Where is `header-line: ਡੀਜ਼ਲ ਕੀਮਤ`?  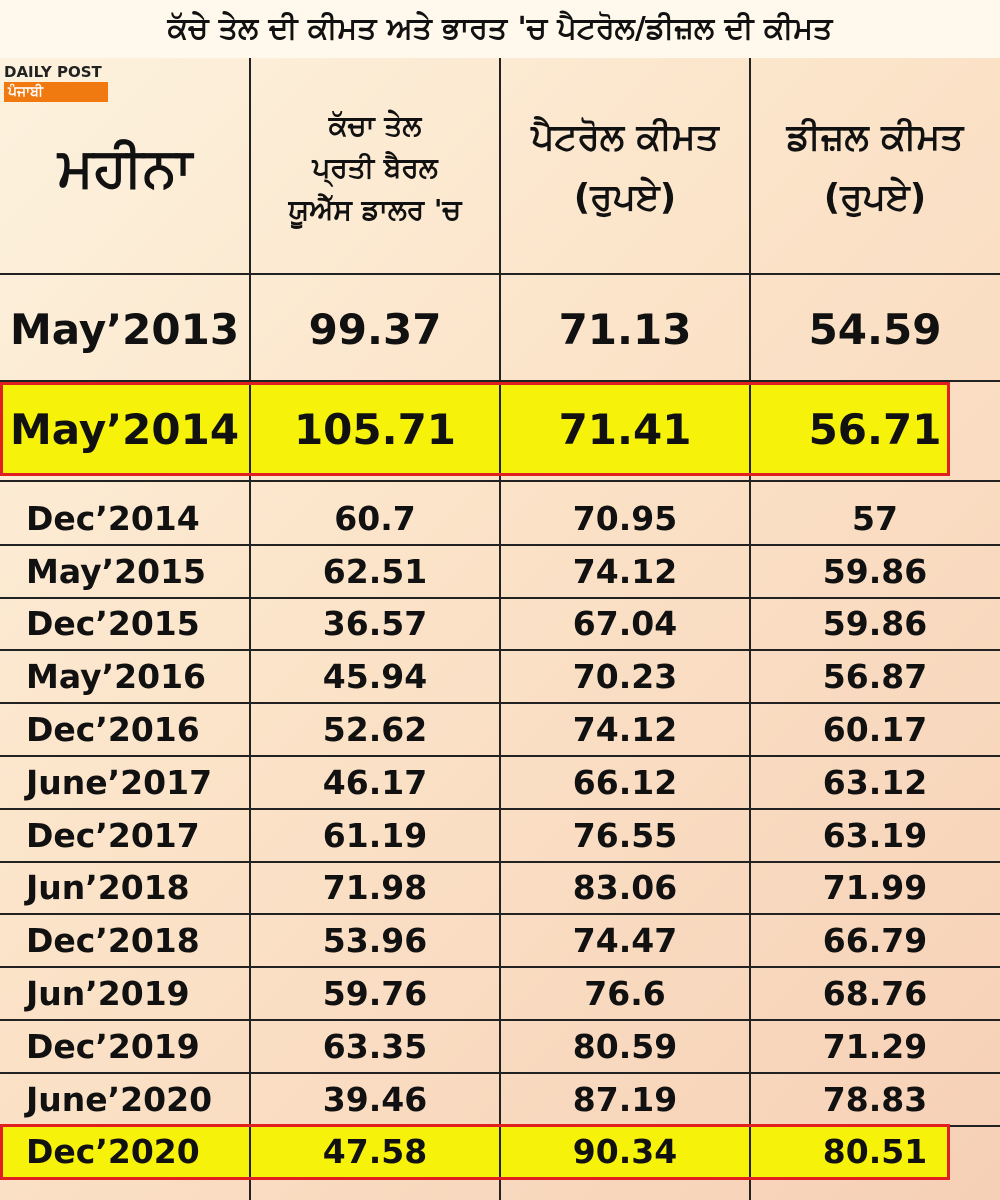
header-line: ਡੀਜ਼ਲ ਕੀਮਤ is located at coordinates (875, 137).